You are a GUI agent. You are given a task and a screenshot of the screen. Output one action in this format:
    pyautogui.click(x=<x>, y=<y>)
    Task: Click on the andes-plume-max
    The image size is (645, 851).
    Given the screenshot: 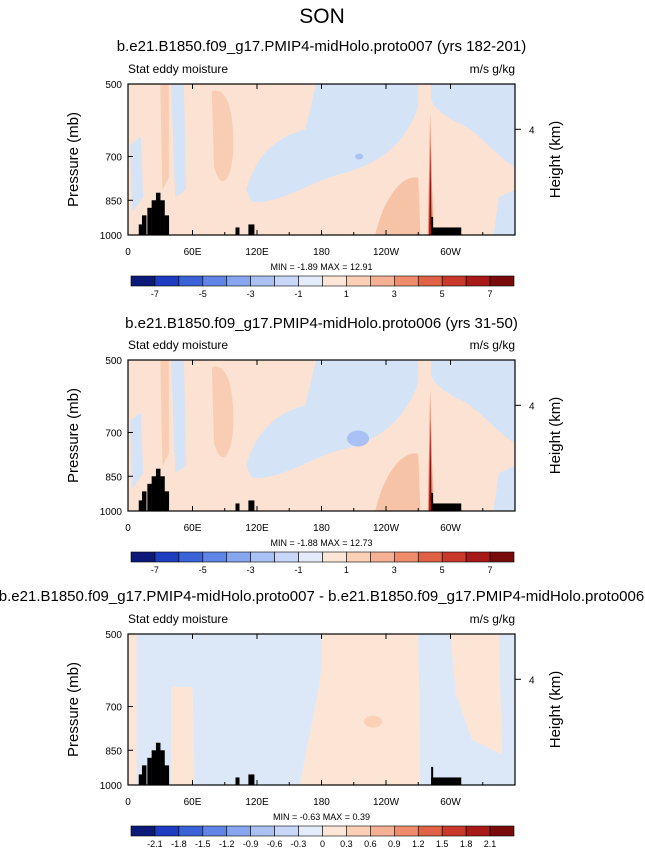 What is the action you would take?
    pyautogui.click(x=430, y=473)
    